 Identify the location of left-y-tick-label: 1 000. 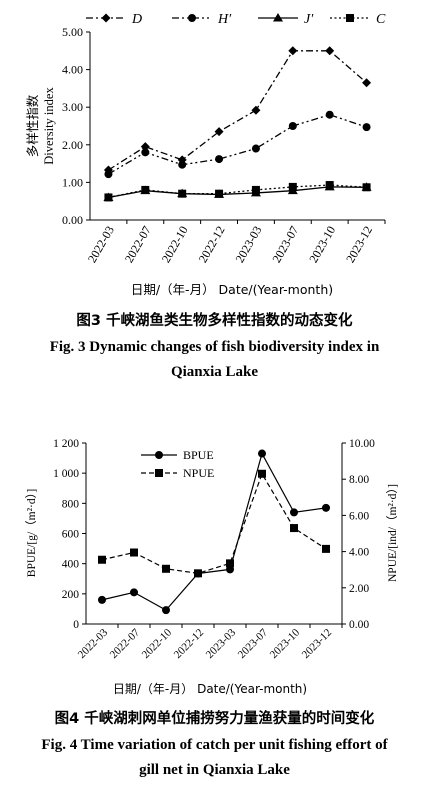
(66, 474).